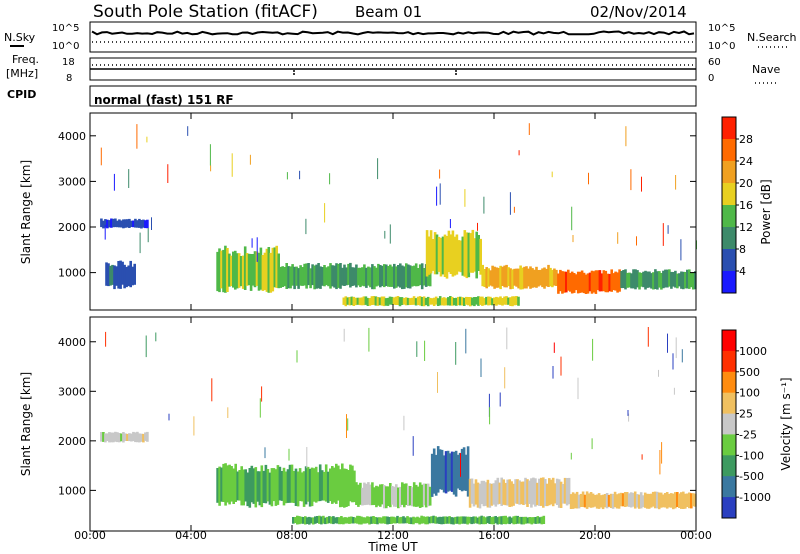  What do you see at coordinates (400, 37) in the screenshot?
I see `noise-panel: N.Sky 10^5 10^0 10^5 10^0 N.Search` at bounding box center [400, 37].